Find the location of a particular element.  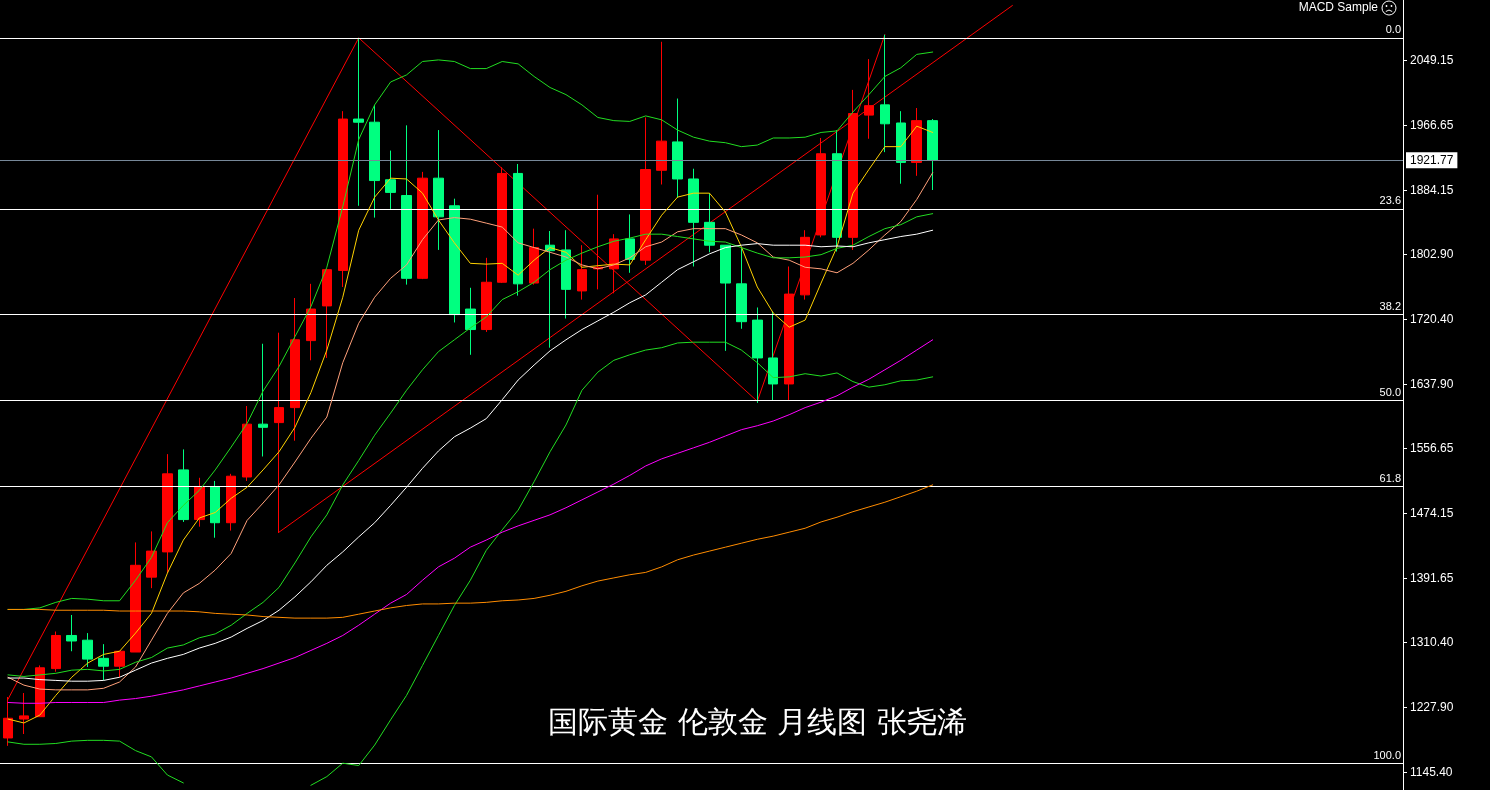

y-tick-label: 1474.15 is located at coordinates (1432, 513).